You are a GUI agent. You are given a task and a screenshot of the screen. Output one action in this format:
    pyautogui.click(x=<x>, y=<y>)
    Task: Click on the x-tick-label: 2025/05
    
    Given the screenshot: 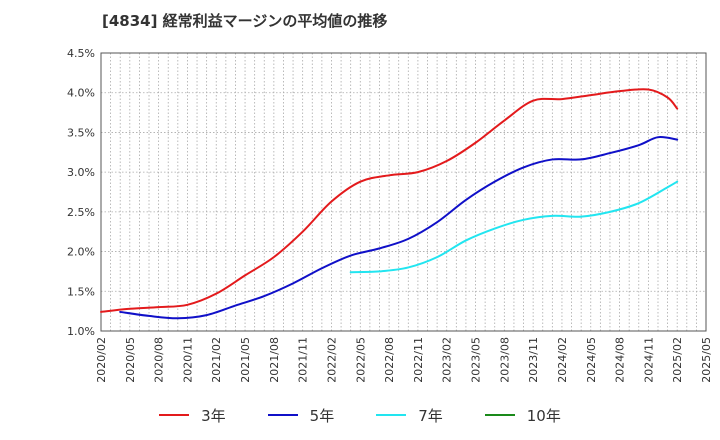 What is the action you would take?
    pyautogui.click(x=706, y=360)
    